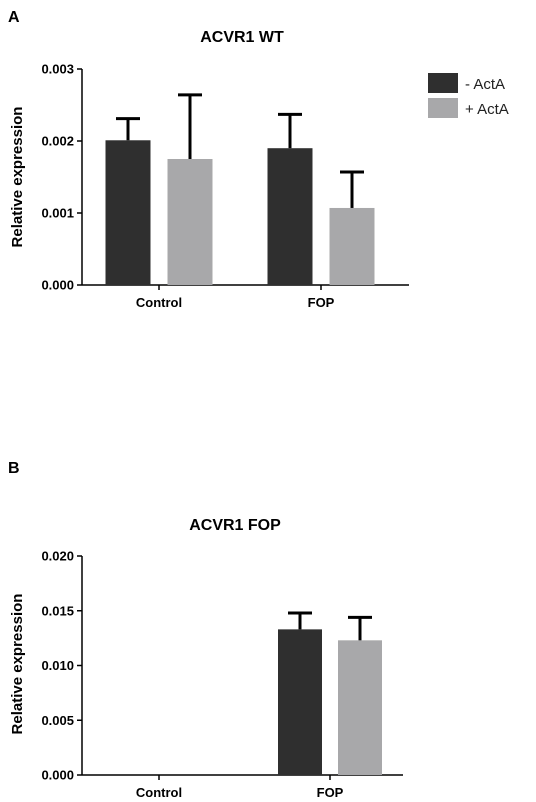 The height and width of the screenshot is (802, 536). What do you see at coordinates (242, 37) in the screenshot?
I see `panel-a-title: ACVR1 WT` at bounding box center [242, 37].